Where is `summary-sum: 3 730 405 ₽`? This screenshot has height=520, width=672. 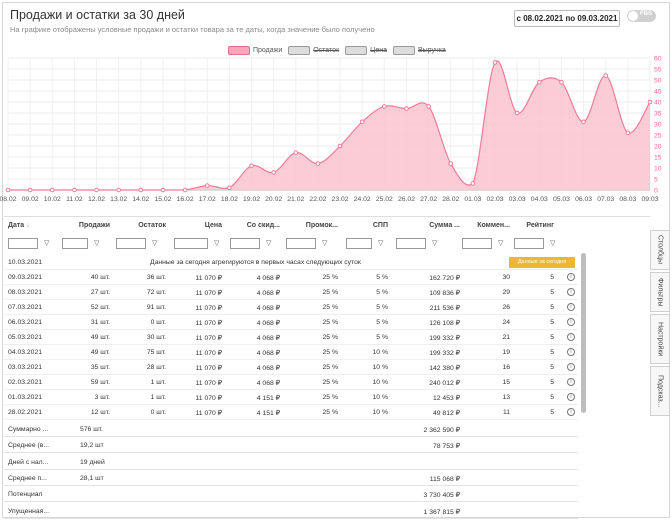
summary-sum: 3 730 405 ₽ is located at coordinates (441, 496).